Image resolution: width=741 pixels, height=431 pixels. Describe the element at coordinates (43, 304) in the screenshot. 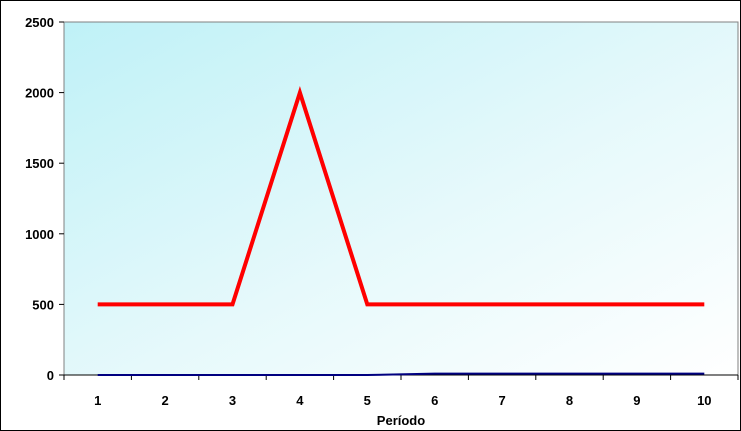

I see `y-tick-label: 500` at that location.